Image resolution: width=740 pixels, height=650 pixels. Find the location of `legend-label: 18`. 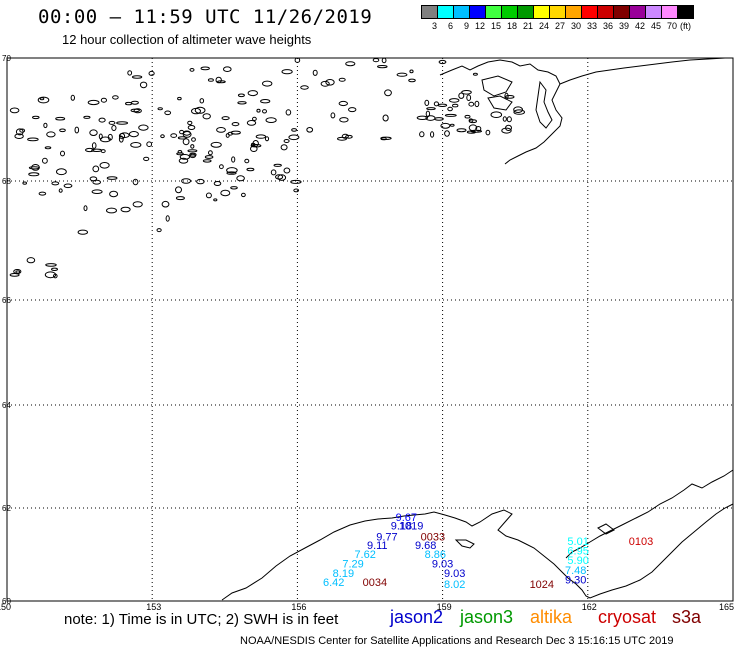

legend-label: 18 is located at coordinates (511, 26).